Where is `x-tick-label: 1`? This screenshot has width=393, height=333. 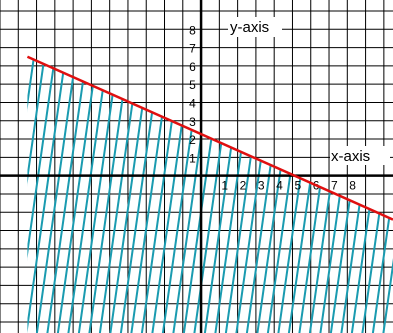
x-tick-label: 1 is located at coordinates (224, 186).